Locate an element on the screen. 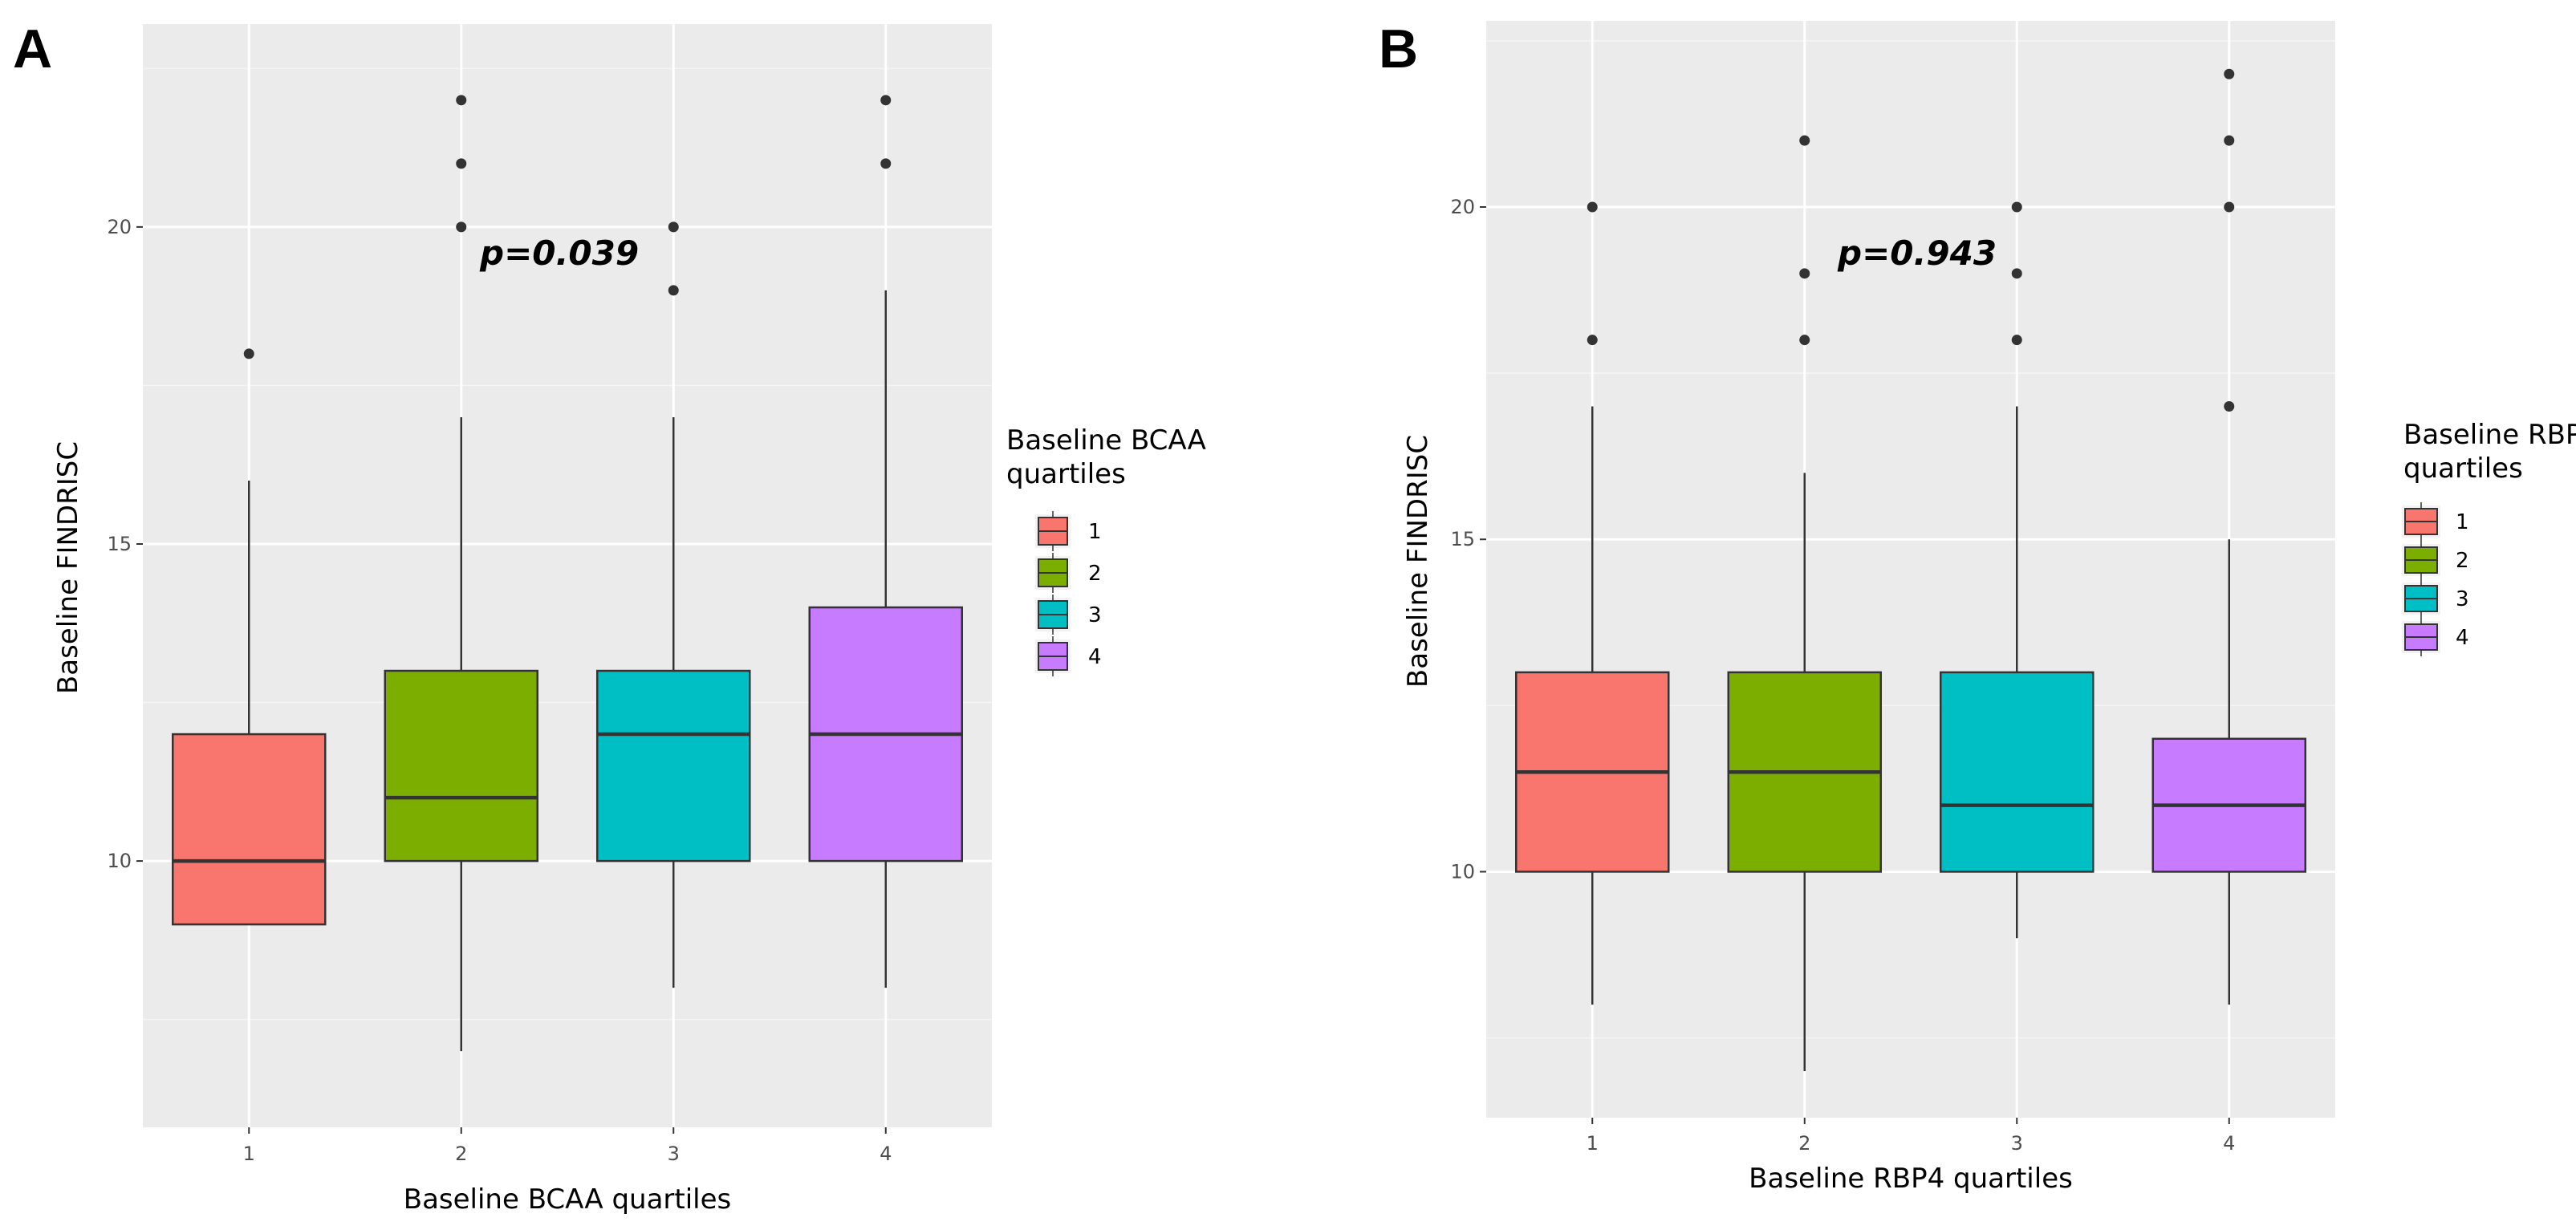 The width and height of the screenshot is (2576, 1230). legend-title-line: Baseline RBP4 is located at coordinates (2489, 435).